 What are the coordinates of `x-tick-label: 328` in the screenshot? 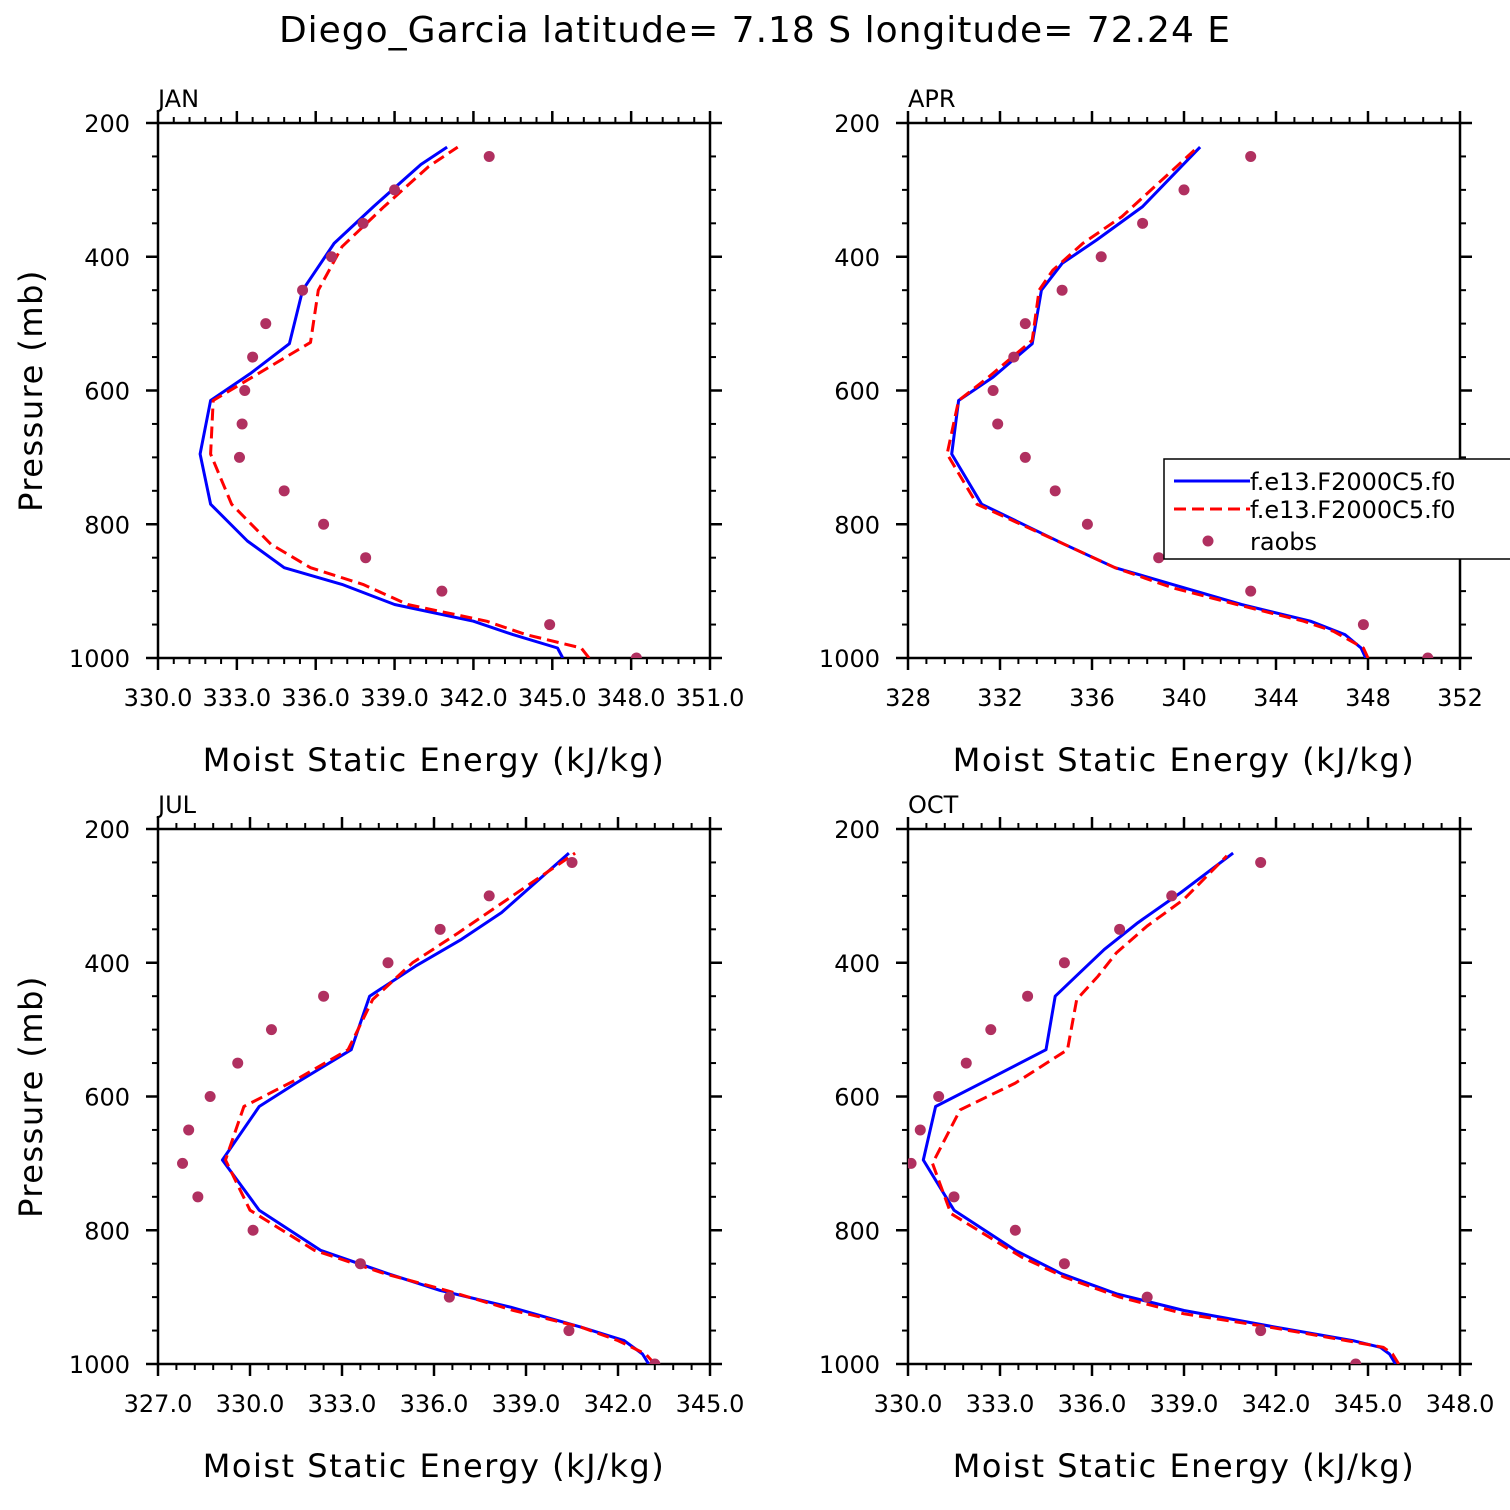 It's located at (908, 698).